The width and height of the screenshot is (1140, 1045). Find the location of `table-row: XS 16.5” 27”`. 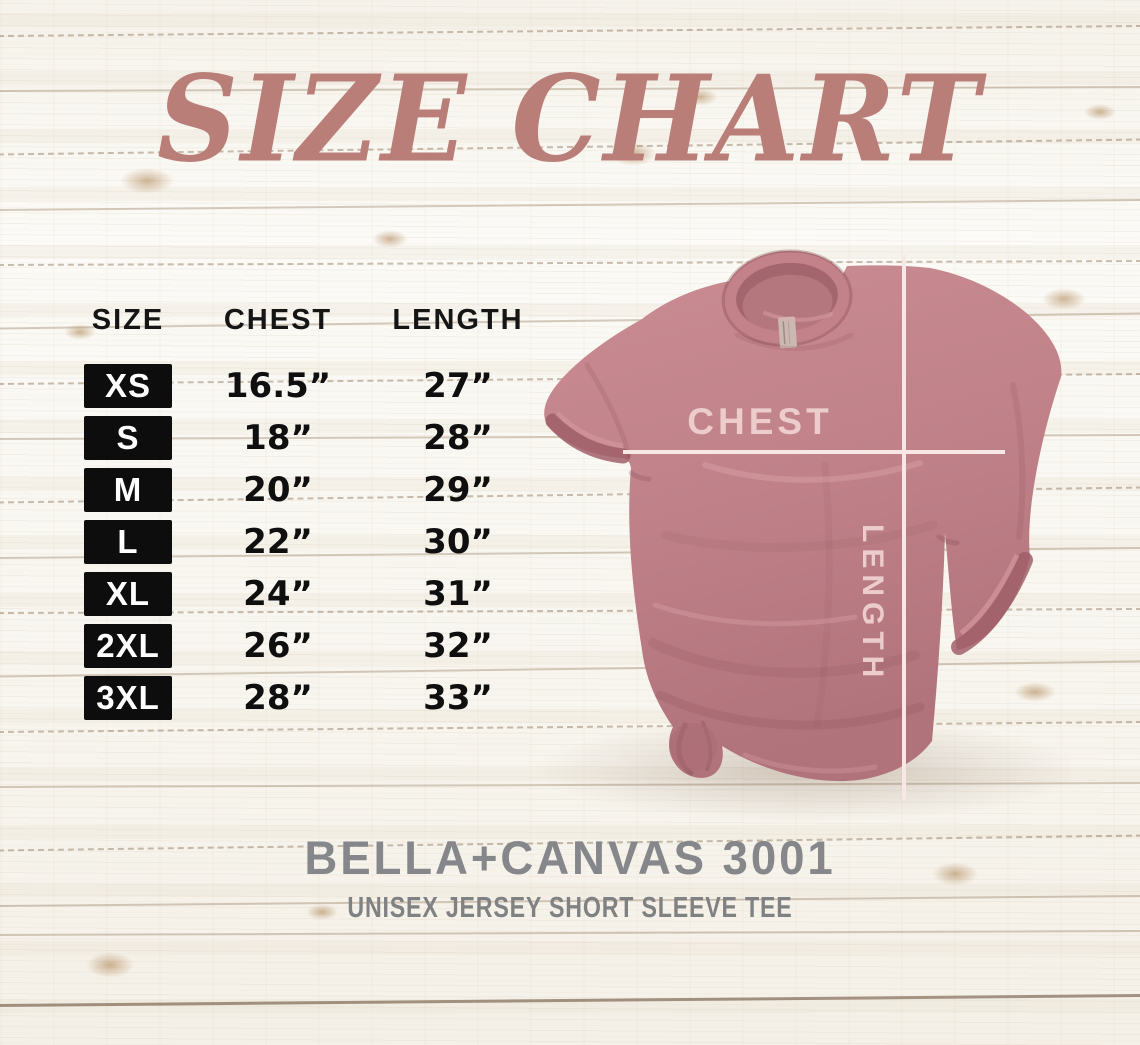

table-row: XS 16.5” 27” is located at coordinates (308, 385).